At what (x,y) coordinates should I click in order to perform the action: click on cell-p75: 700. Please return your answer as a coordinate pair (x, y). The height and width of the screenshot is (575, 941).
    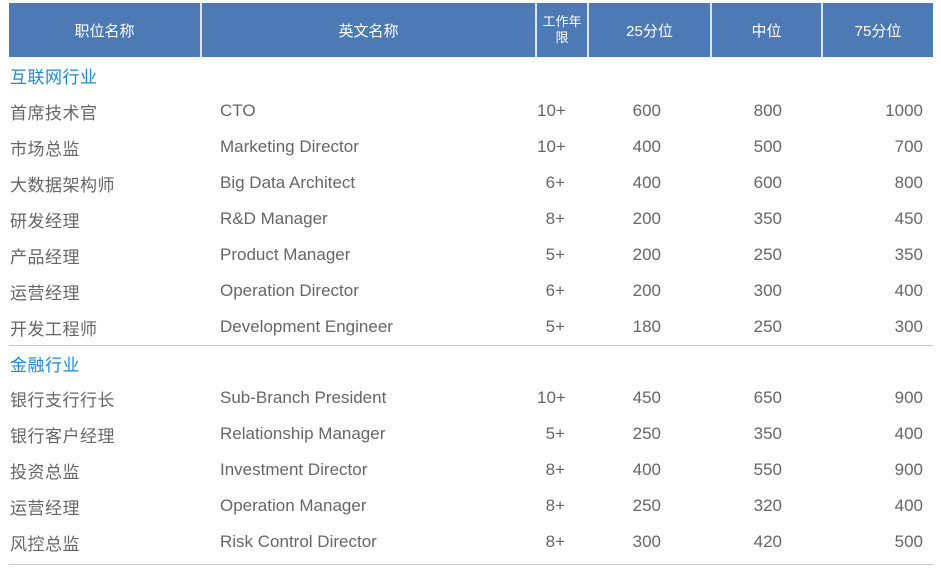
    Looking at the image, I should click on (908, 146).